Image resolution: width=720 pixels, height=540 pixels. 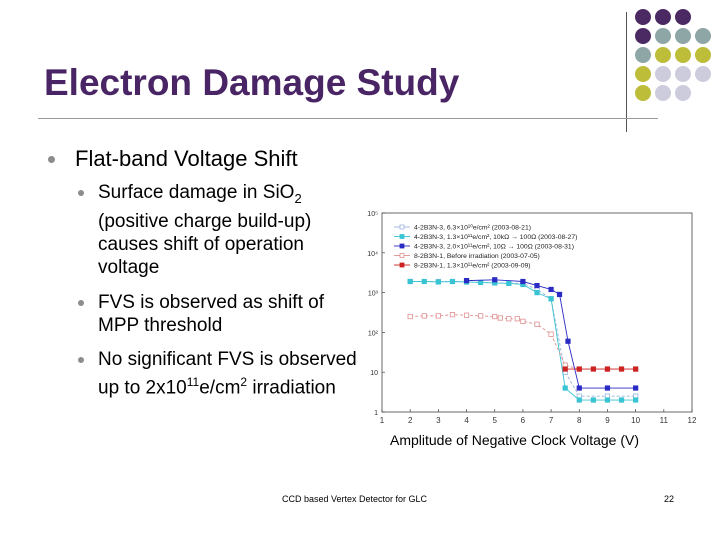 What do you see at coordinates (495, 420) in the screenshot?
I see `x-tick-label: 5` at bounding box center [495, 420].